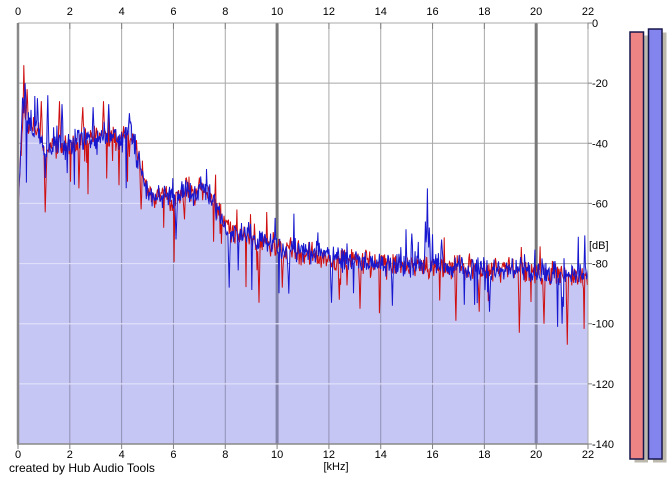 This screenshot has height=486, width=672. What do you see at coordinates (277, 12) in the screenshot?
I see `x-axis-top-tick-label: 10` at bounding box center [277, 12].